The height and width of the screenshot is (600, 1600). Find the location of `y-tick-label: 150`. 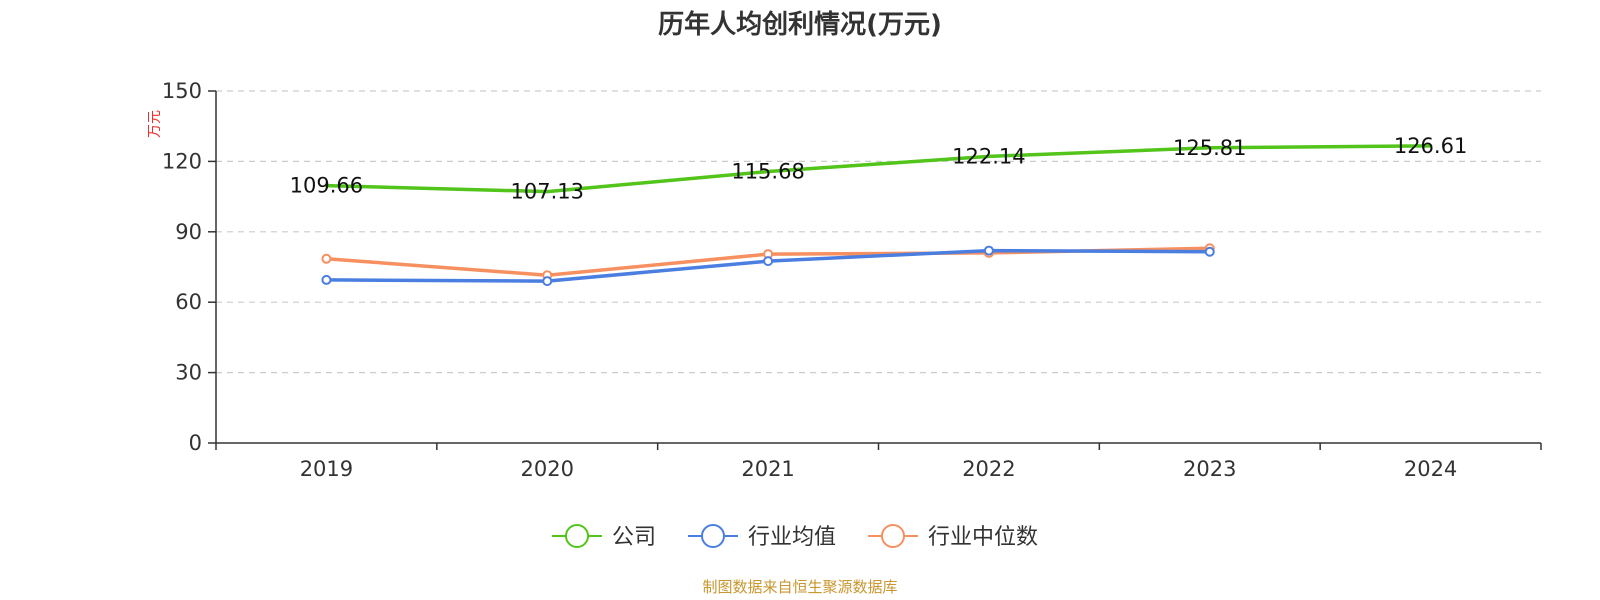

y-tick-label: 150 is located at coordinates (182, 91).